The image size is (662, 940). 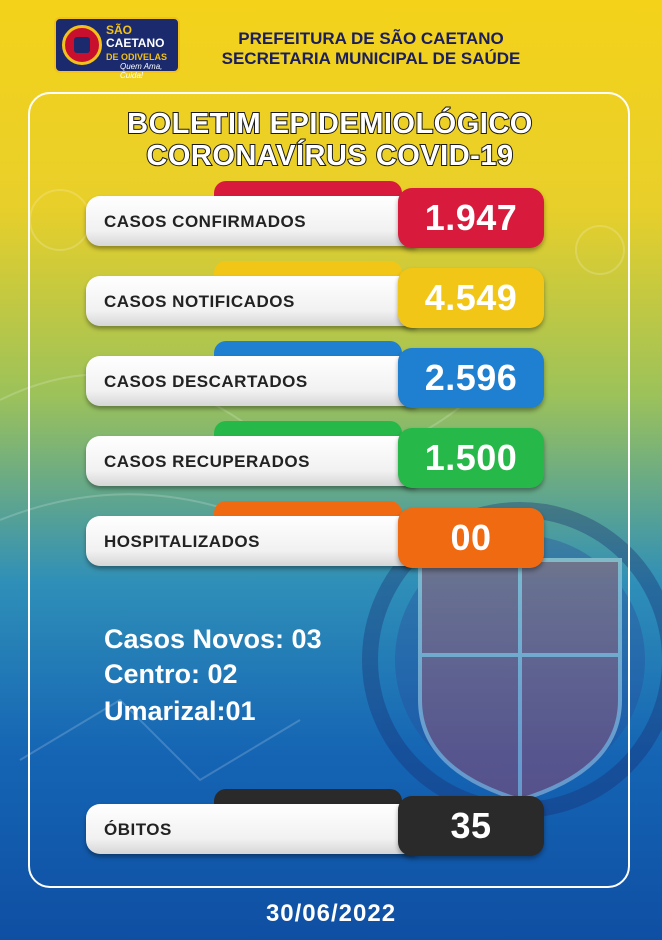 I want to click on stat-label: CASOS DESCARTADOS, so click(x=206, y=381).